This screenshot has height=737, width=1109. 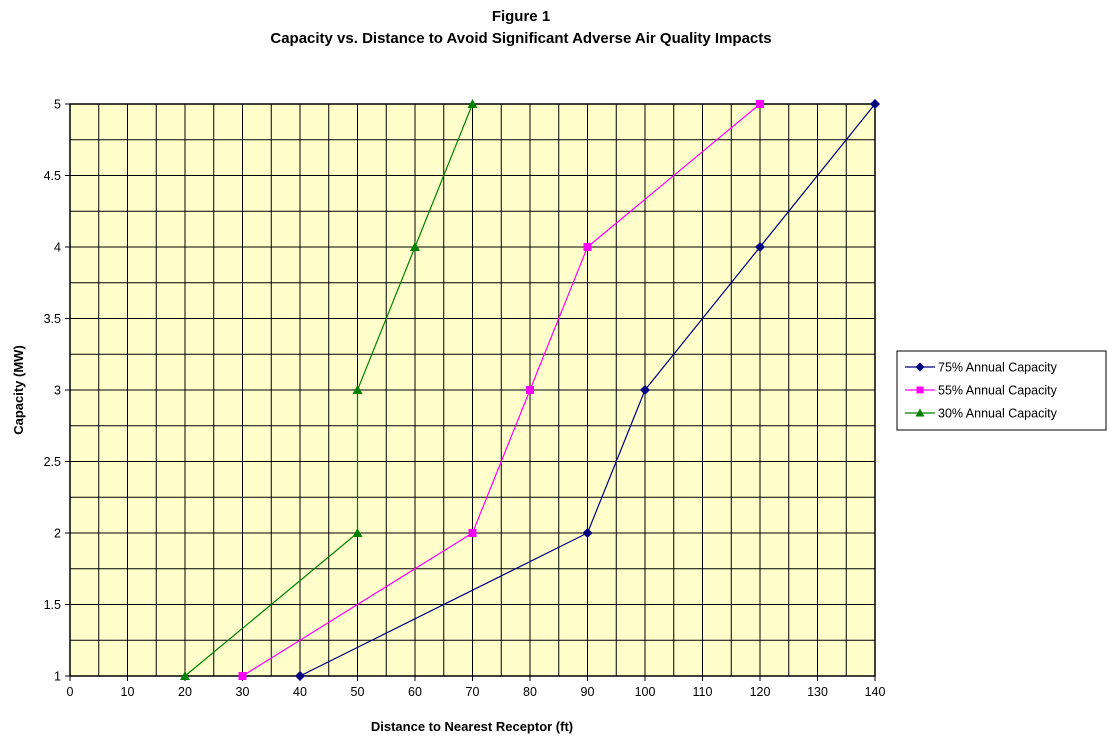 I want to click on x-tick-label: 80, so click(x=530, y=692).